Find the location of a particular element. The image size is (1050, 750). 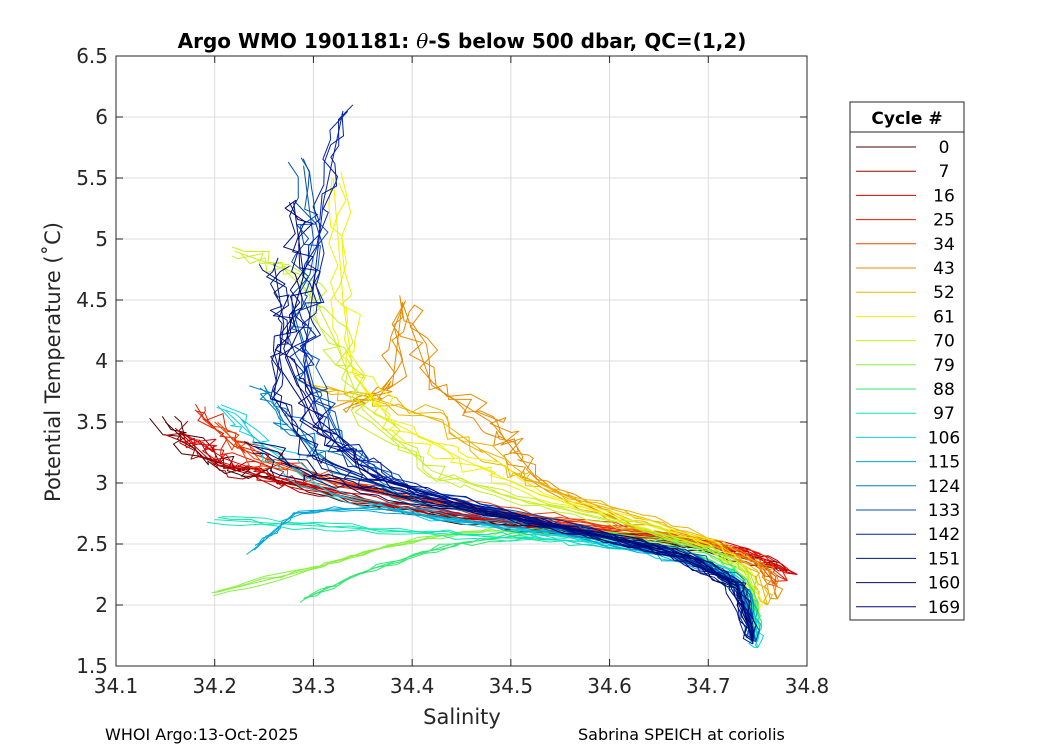

legend-label: 0 is located at coordinates (944, 148).